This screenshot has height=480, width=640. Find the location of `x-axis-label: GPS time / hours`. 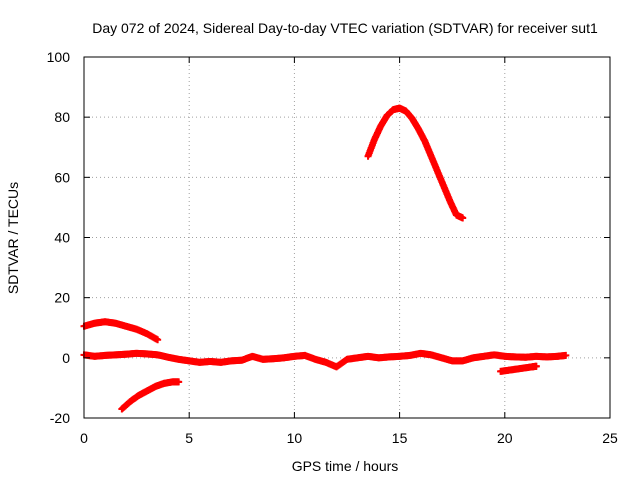

x-axis-label: GPS time / hours is located at coordinates (345, 466).